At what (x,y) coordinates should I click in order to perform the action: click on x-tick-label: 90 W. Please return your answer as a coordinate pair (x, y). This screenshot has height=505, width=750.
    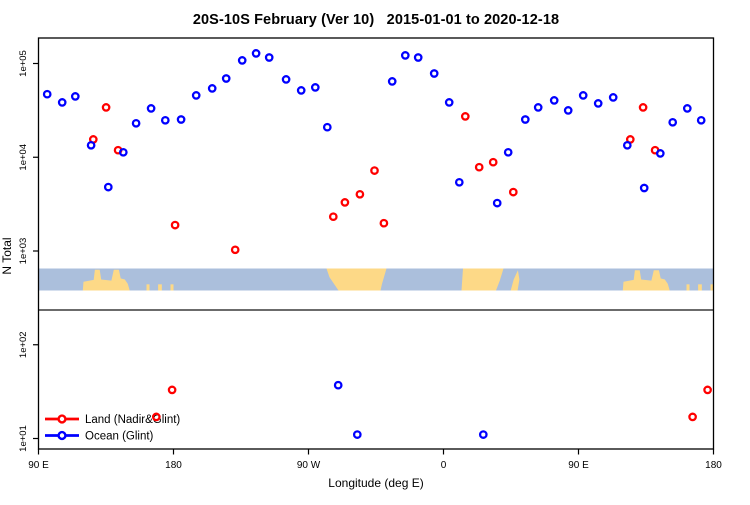
    Looking at the image, I should click on (309, 465).